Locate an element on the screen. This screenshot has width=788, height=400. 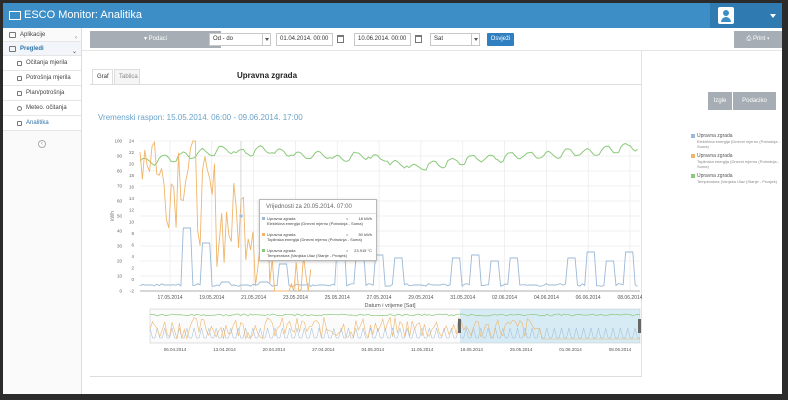
date-from-input: 01.04.2014. 00:00 is located at coordinates (304, 39).